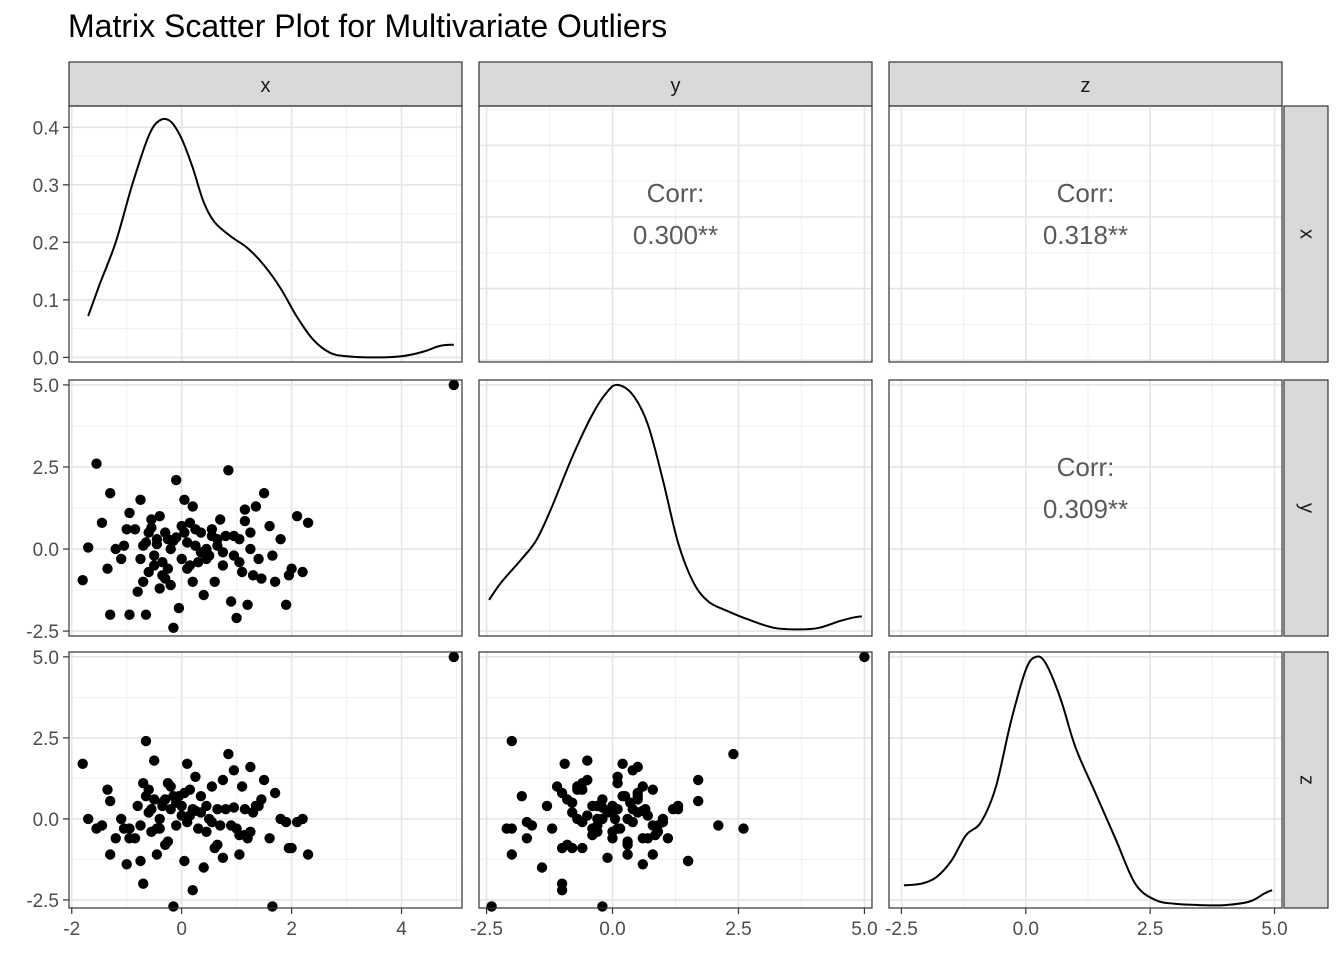 This screenshot has height=960, width=1344. Describe the element at coordinates (1088, 781) in the screenshot. I see `density-line-z` at that location.